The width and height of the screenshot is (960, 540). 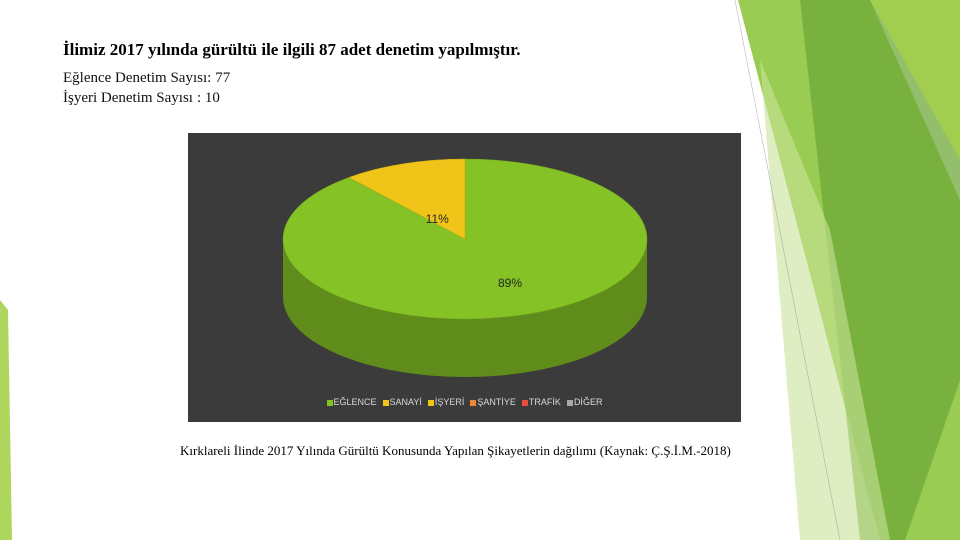 What do you see at coordinates (588, 402) in the screenshot?
I see `legend-label: DİĞER` at bounding box center [588, 402].